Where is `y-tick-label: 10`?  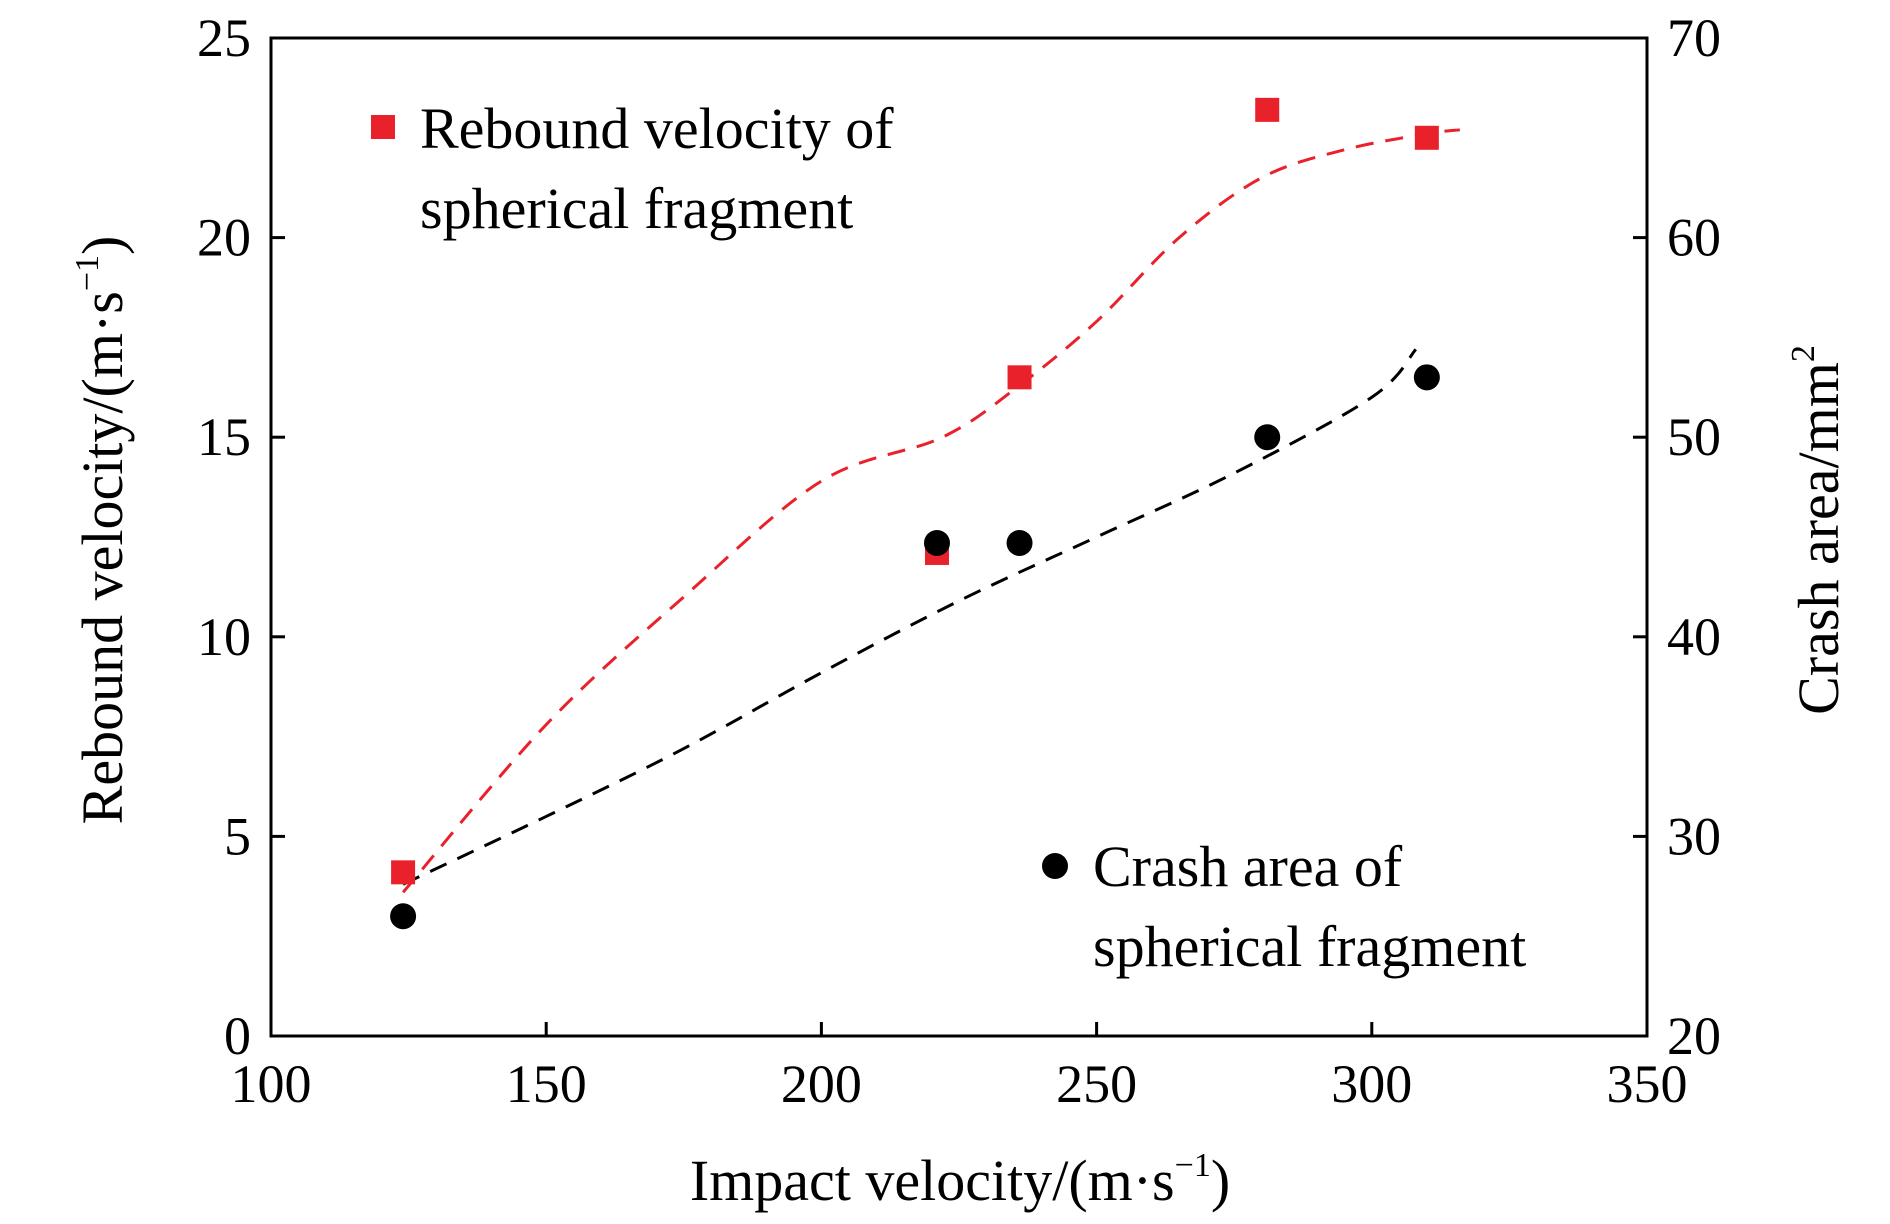 y-tick-label: 10 is located at coordinates (224, 637).